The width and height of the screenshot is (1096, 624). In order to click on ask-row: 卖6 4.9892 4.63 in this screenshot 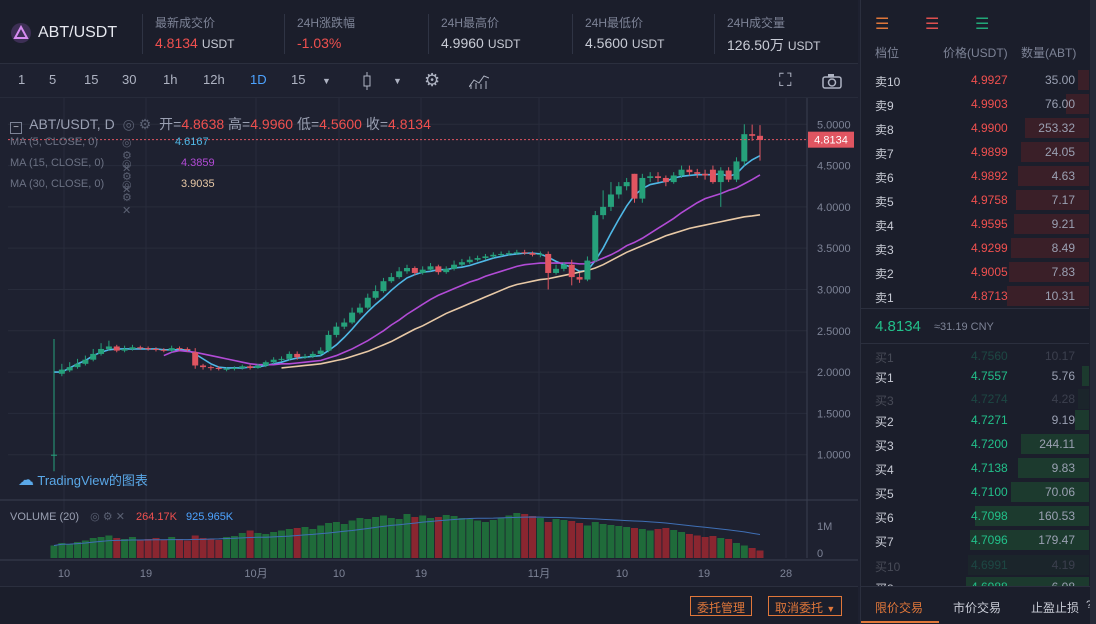, I will do `click(975, 176)`.